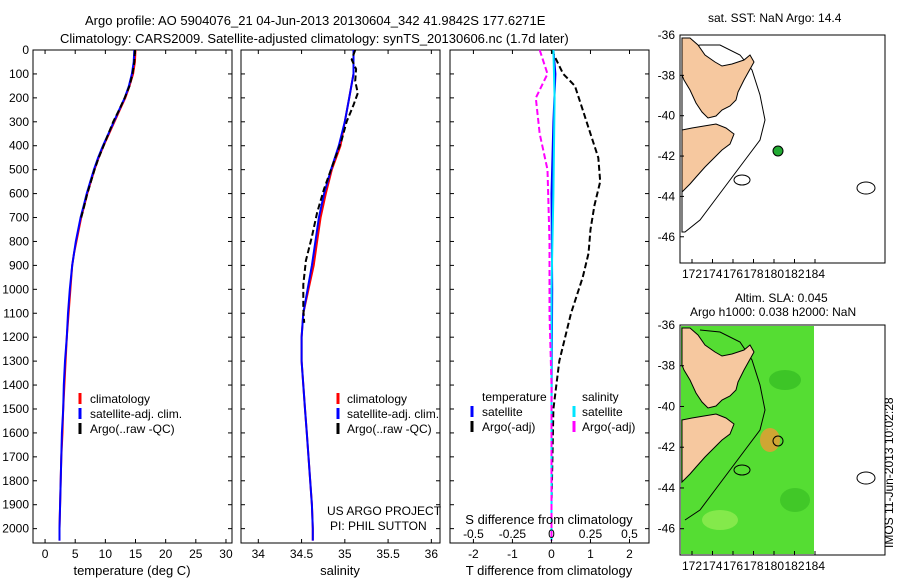 The height and width of the screenshot is (585, 900). What do you see at coordinates (15, 361) in the screenshot?
I see `depth-tick-label: 1300` at bounding box center [15, 361].